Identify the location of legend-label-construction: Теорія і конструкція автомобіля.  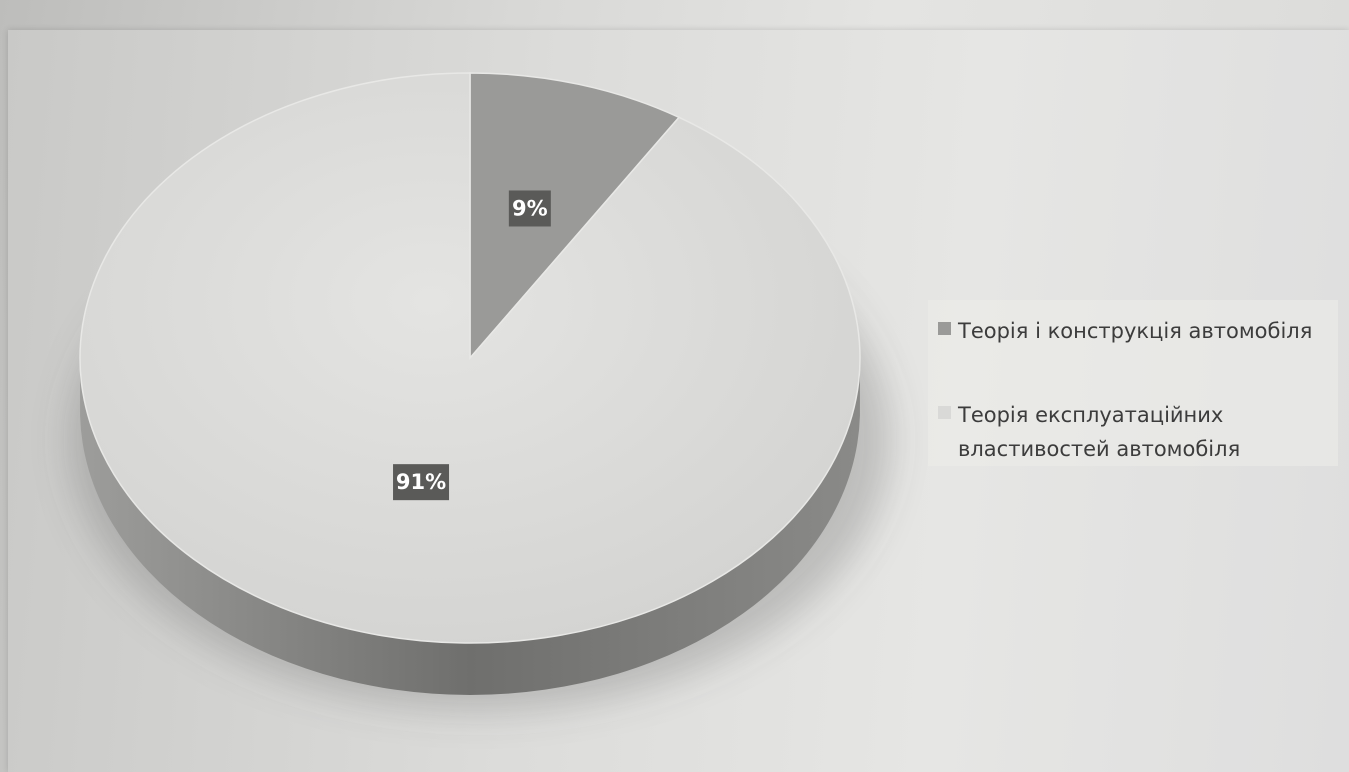
(1135, 331).